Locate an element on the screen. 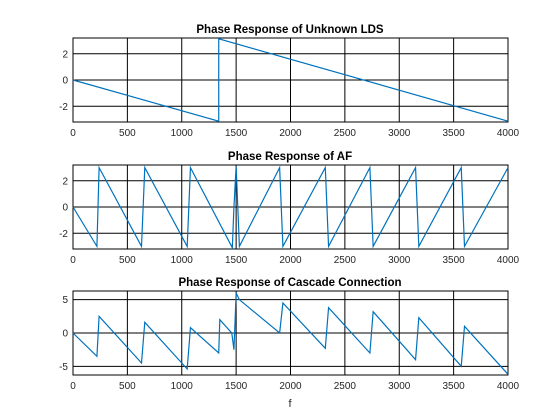 This screenshot has height=419, width=560. chart-title: Phase Response of Unknown LDS is located at coordinates (290, 30).